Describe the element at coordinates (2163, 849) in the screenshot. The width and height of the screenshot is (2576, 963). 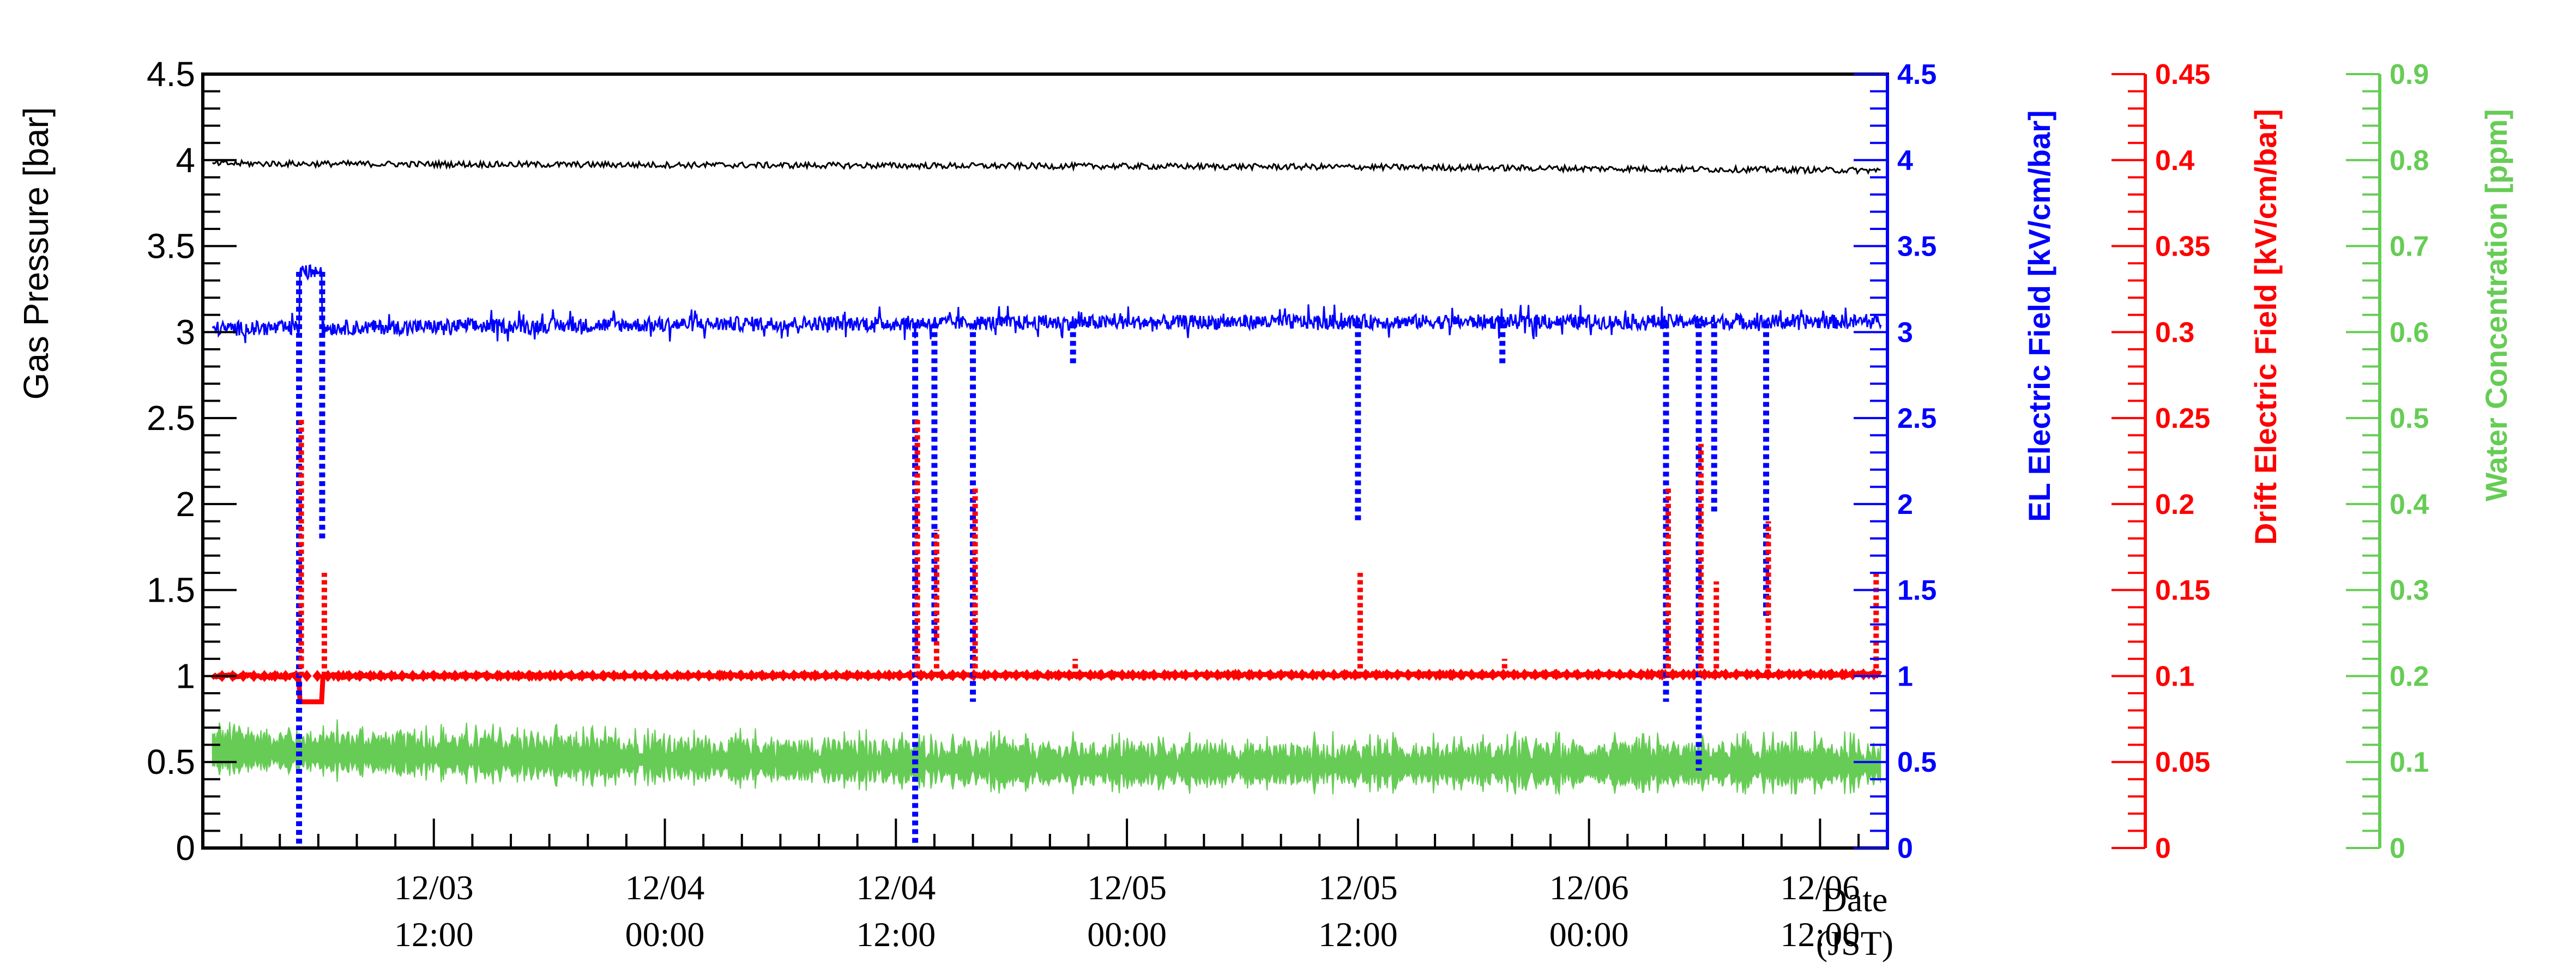
I see `drift_field-tick-label: 0` at that location.